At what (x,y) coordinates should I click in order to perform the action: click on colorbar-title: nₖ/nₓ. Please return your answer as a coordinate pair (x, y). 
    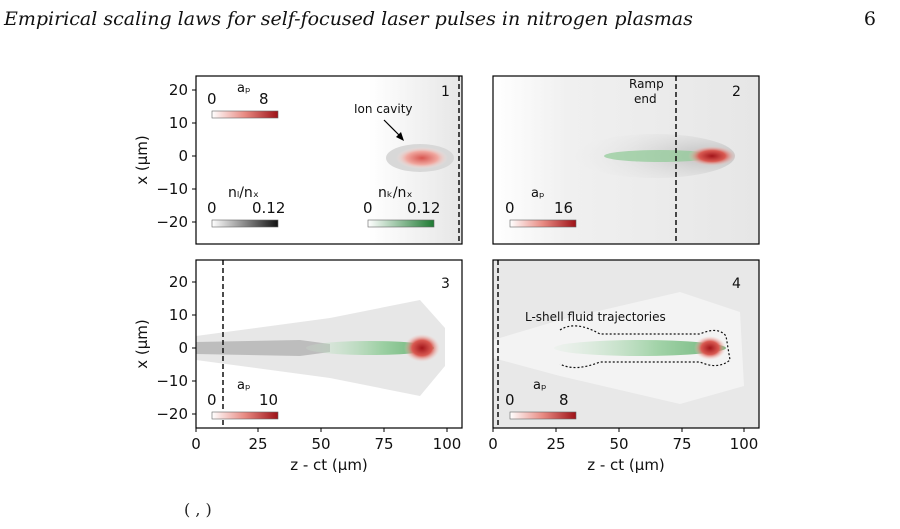
    Looking at the image, I should click on (395, 193).